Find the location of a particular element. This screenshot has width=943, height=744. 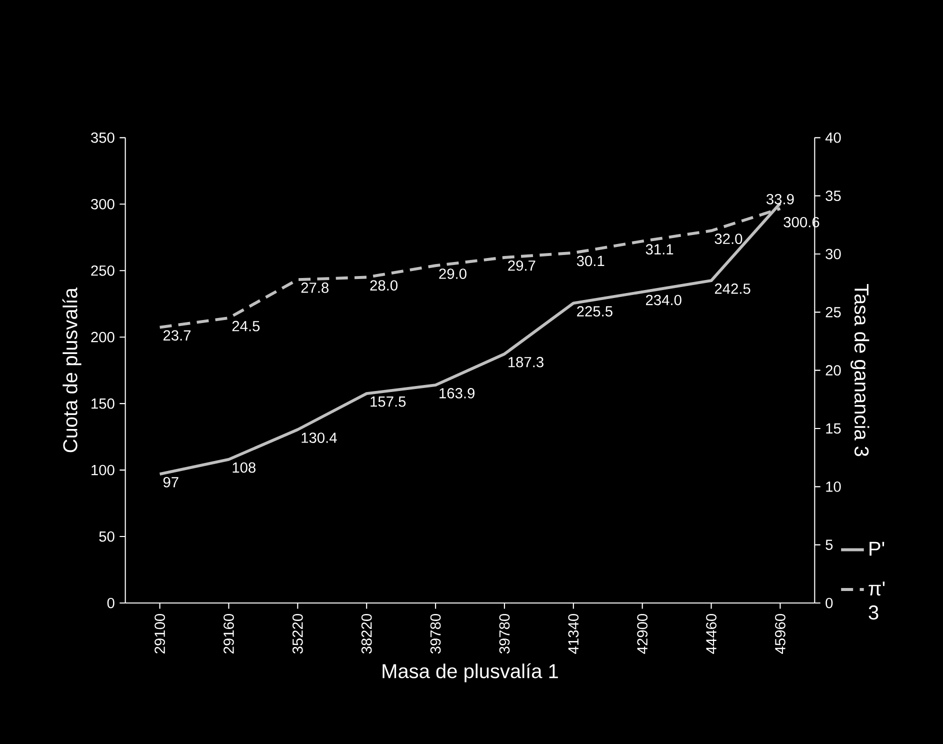

y-axis-title: Cuota de plusvalía is located at coordinates (72, 370).